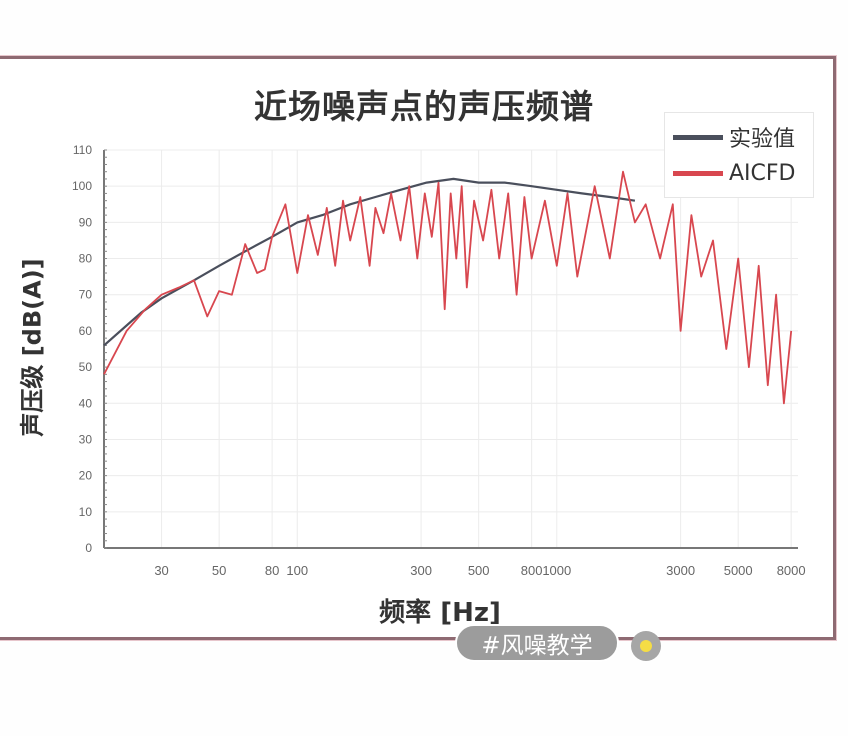  I want to click on indicator-dot-icon, so click(646, 646).